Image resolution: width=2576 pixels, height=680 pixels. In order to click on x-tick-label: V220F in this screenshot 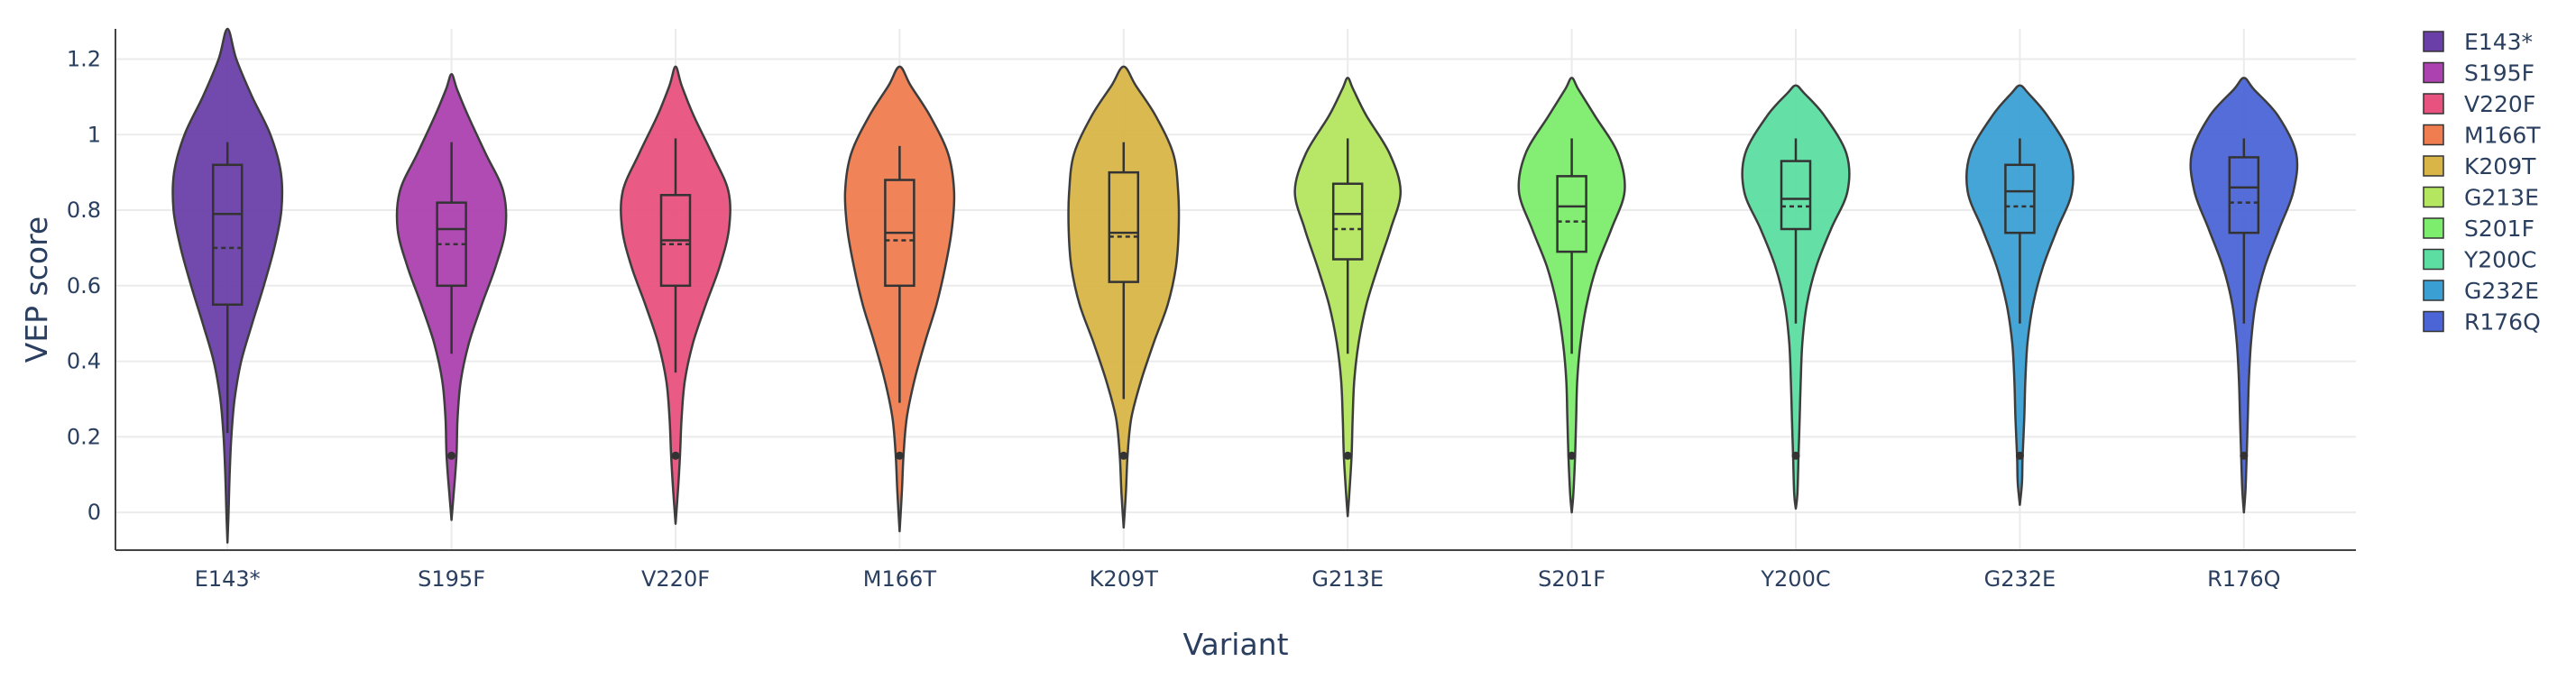, I will do `click(675, 579)`.